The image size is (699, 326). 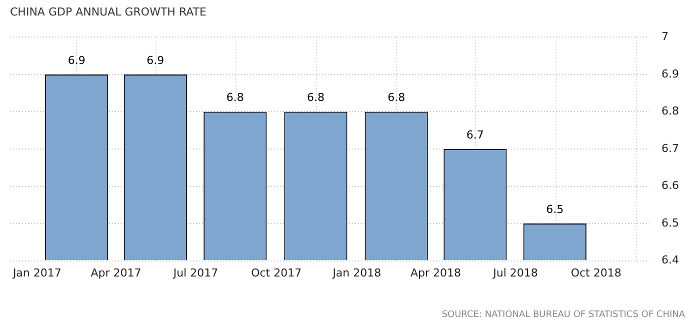 I want to click on x-tick-label: Jul 2017, so click(x=195, y=273).